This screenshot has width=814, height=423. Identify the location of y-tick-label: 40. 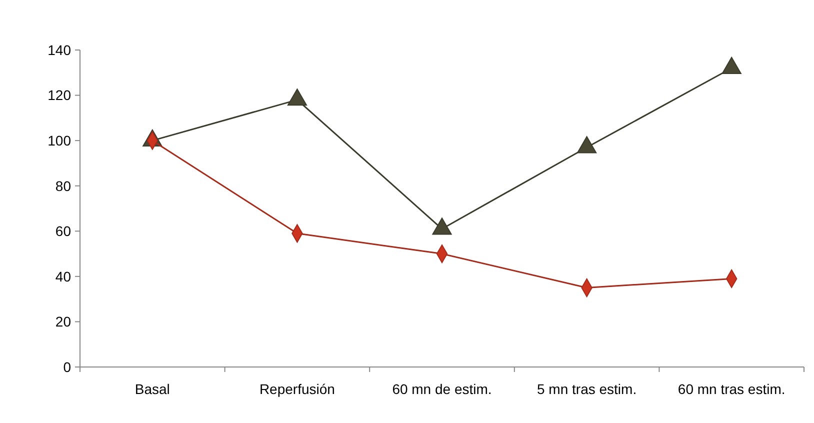
(63, 276).